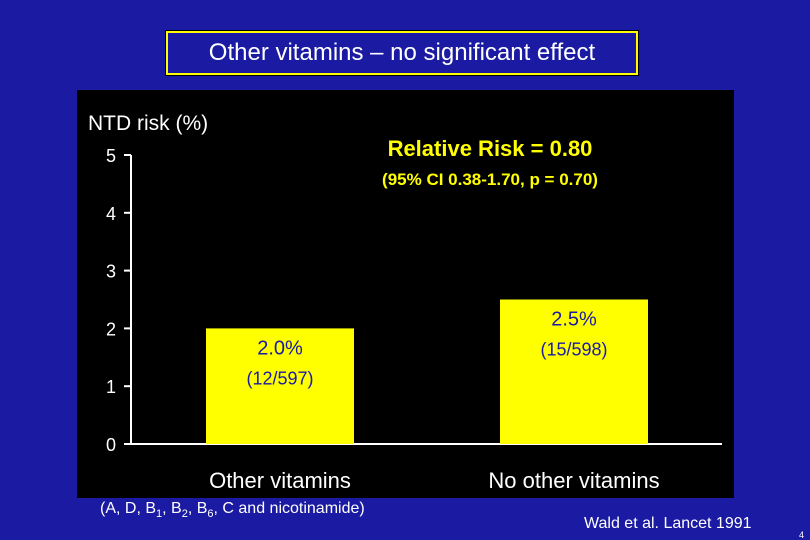  What do you see at coordinates (111, 272) in the screenshot?
I see `y-tick-label: 3` at bounding box center [111, 272].